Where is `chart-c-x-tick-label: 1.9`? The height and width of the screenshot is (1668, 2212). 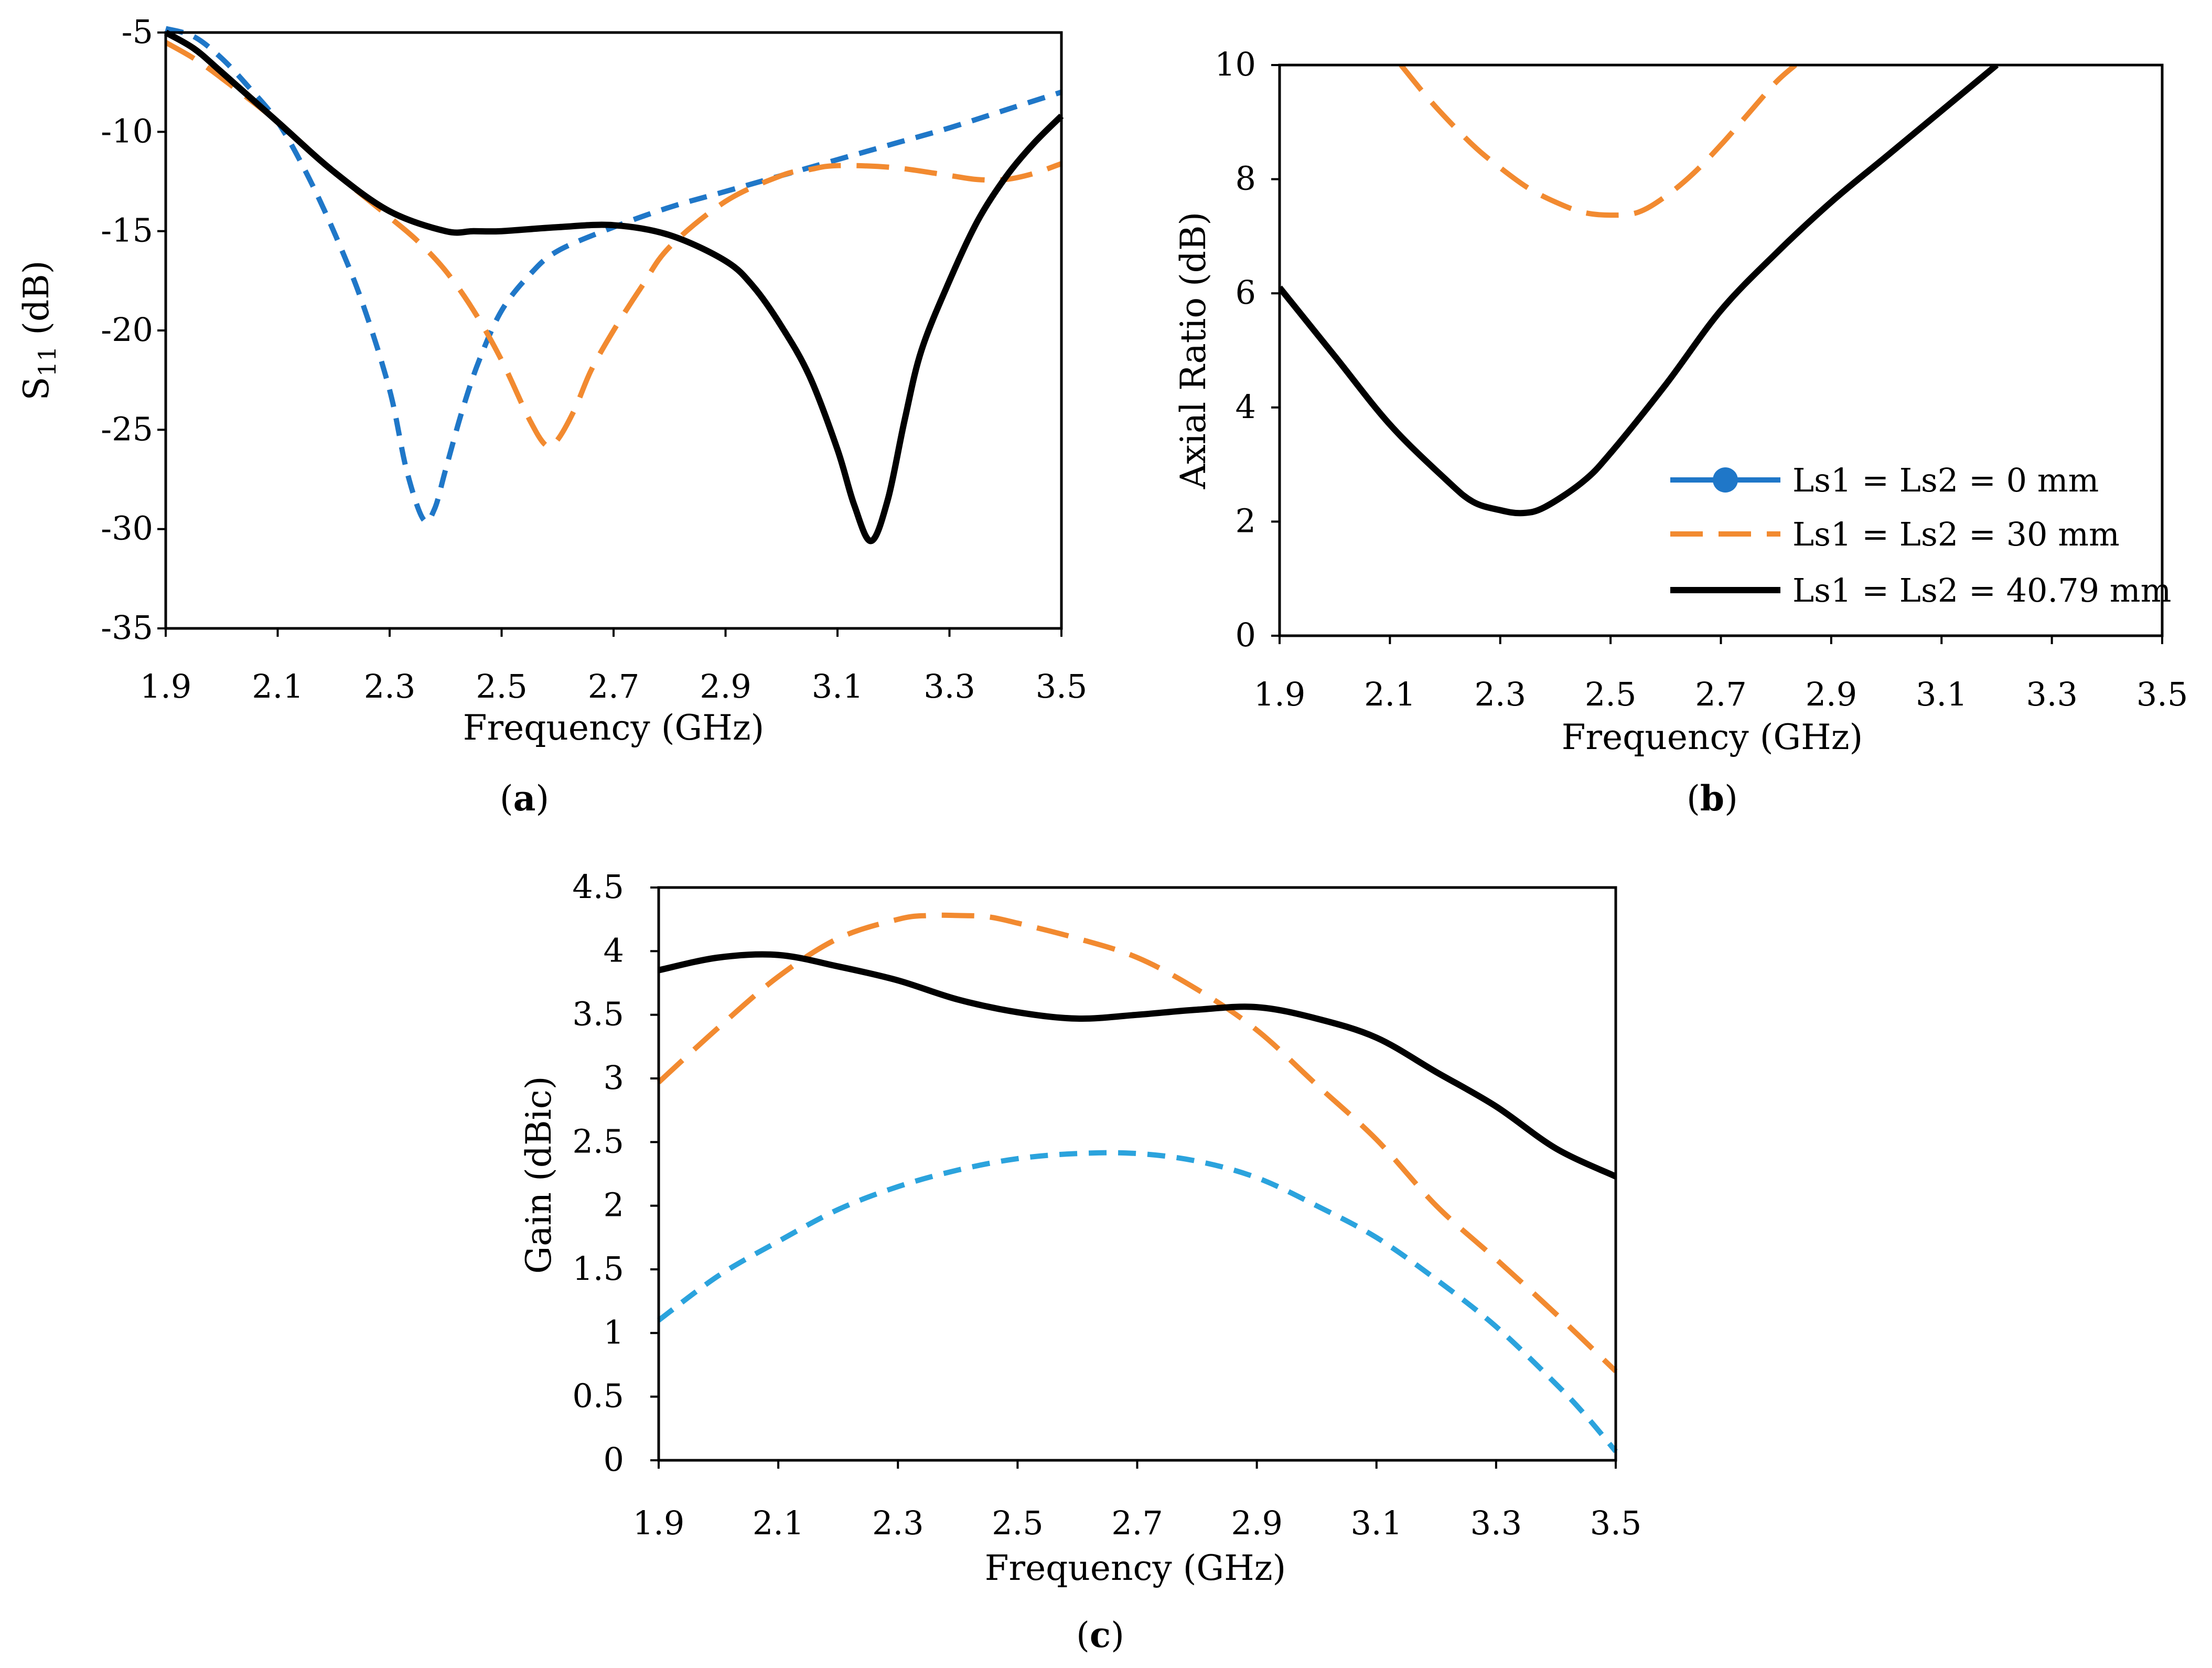 chart-c-x-tick-label: 1.9 is located at coordinates (659, 1523).